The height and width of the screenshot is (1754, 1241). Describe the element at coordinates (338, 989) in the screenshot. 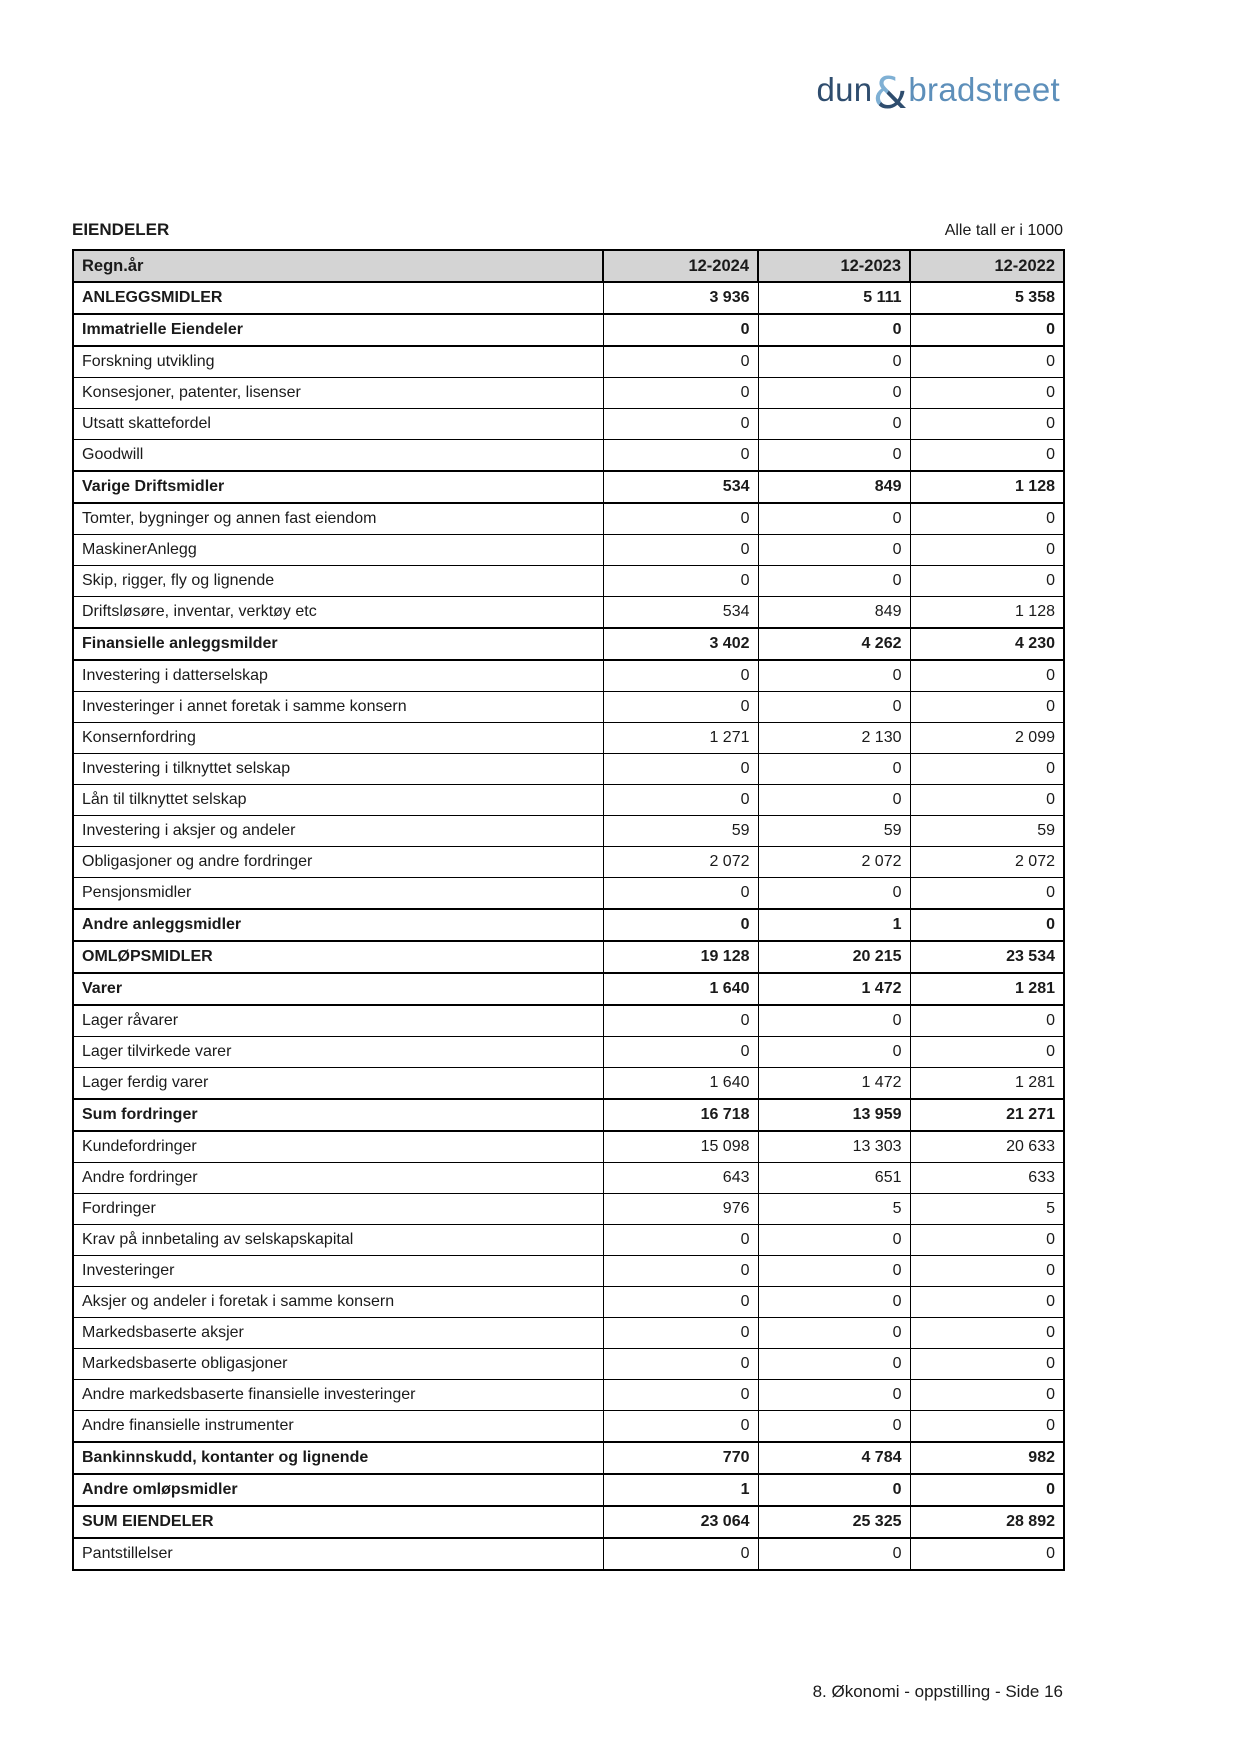

I see `row-label: Varer` at that location.